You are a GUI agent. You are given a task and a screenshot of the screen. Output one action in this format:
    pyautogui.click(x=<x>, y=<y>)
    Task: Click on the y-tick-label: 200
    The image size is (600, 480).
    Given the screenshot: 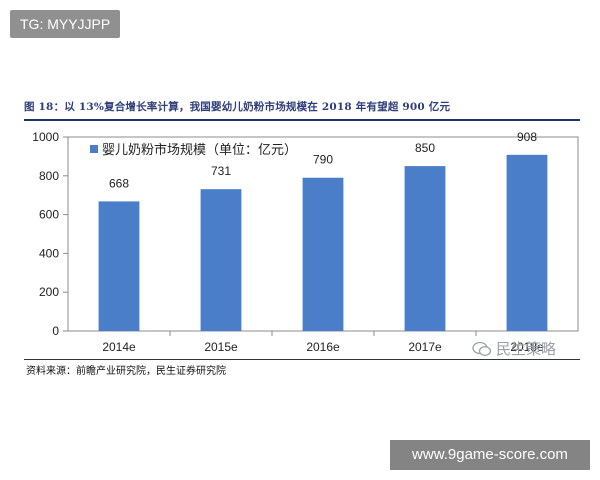 What is the action you would take?
    pyautogui.click(x=49, y=292)
    